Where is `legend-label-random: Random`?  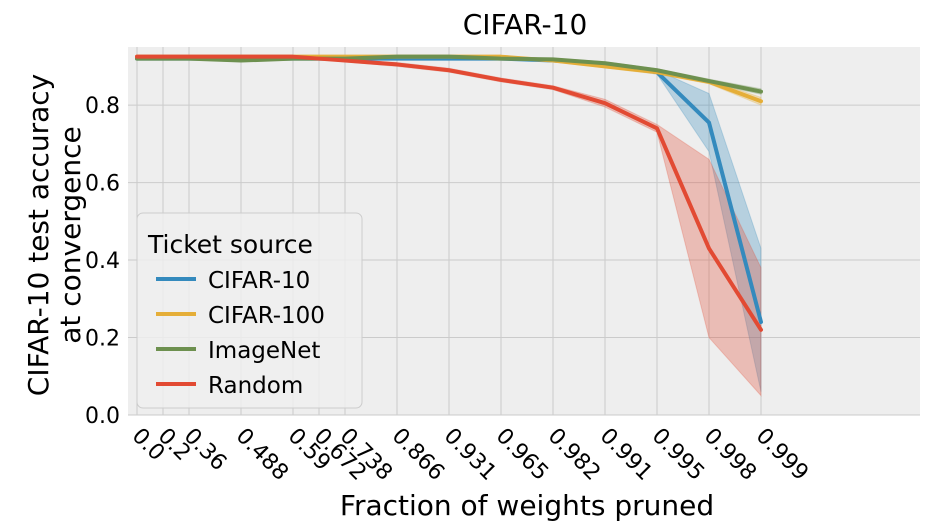
legend-label-random: Random is located at coordinates (255, 386).